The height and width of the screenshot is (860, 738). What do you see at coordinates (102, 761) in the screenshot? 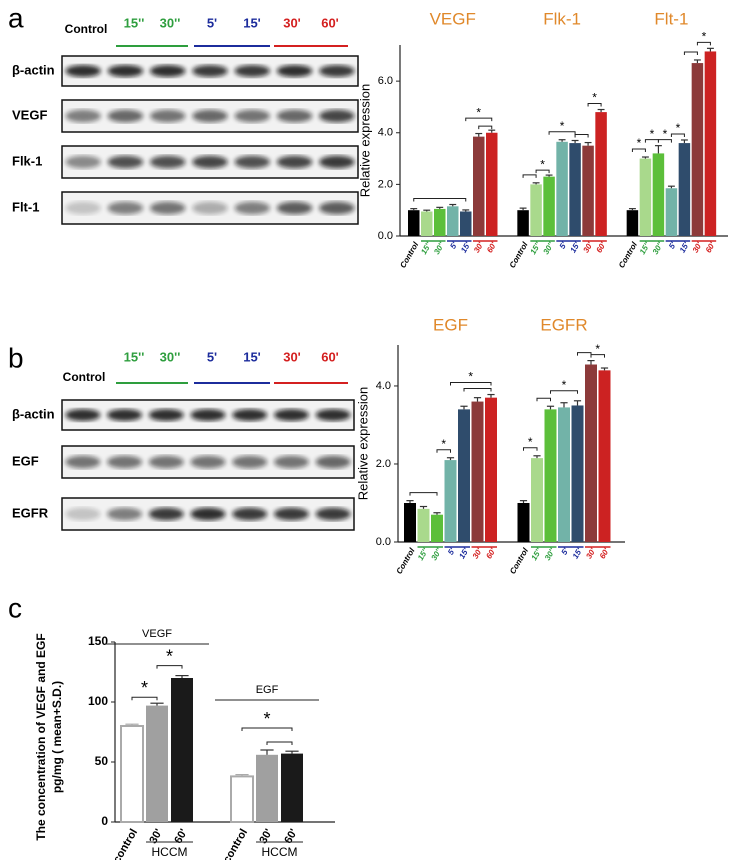
I see `y-tick-label: 50` at bounding box center [102, 761].